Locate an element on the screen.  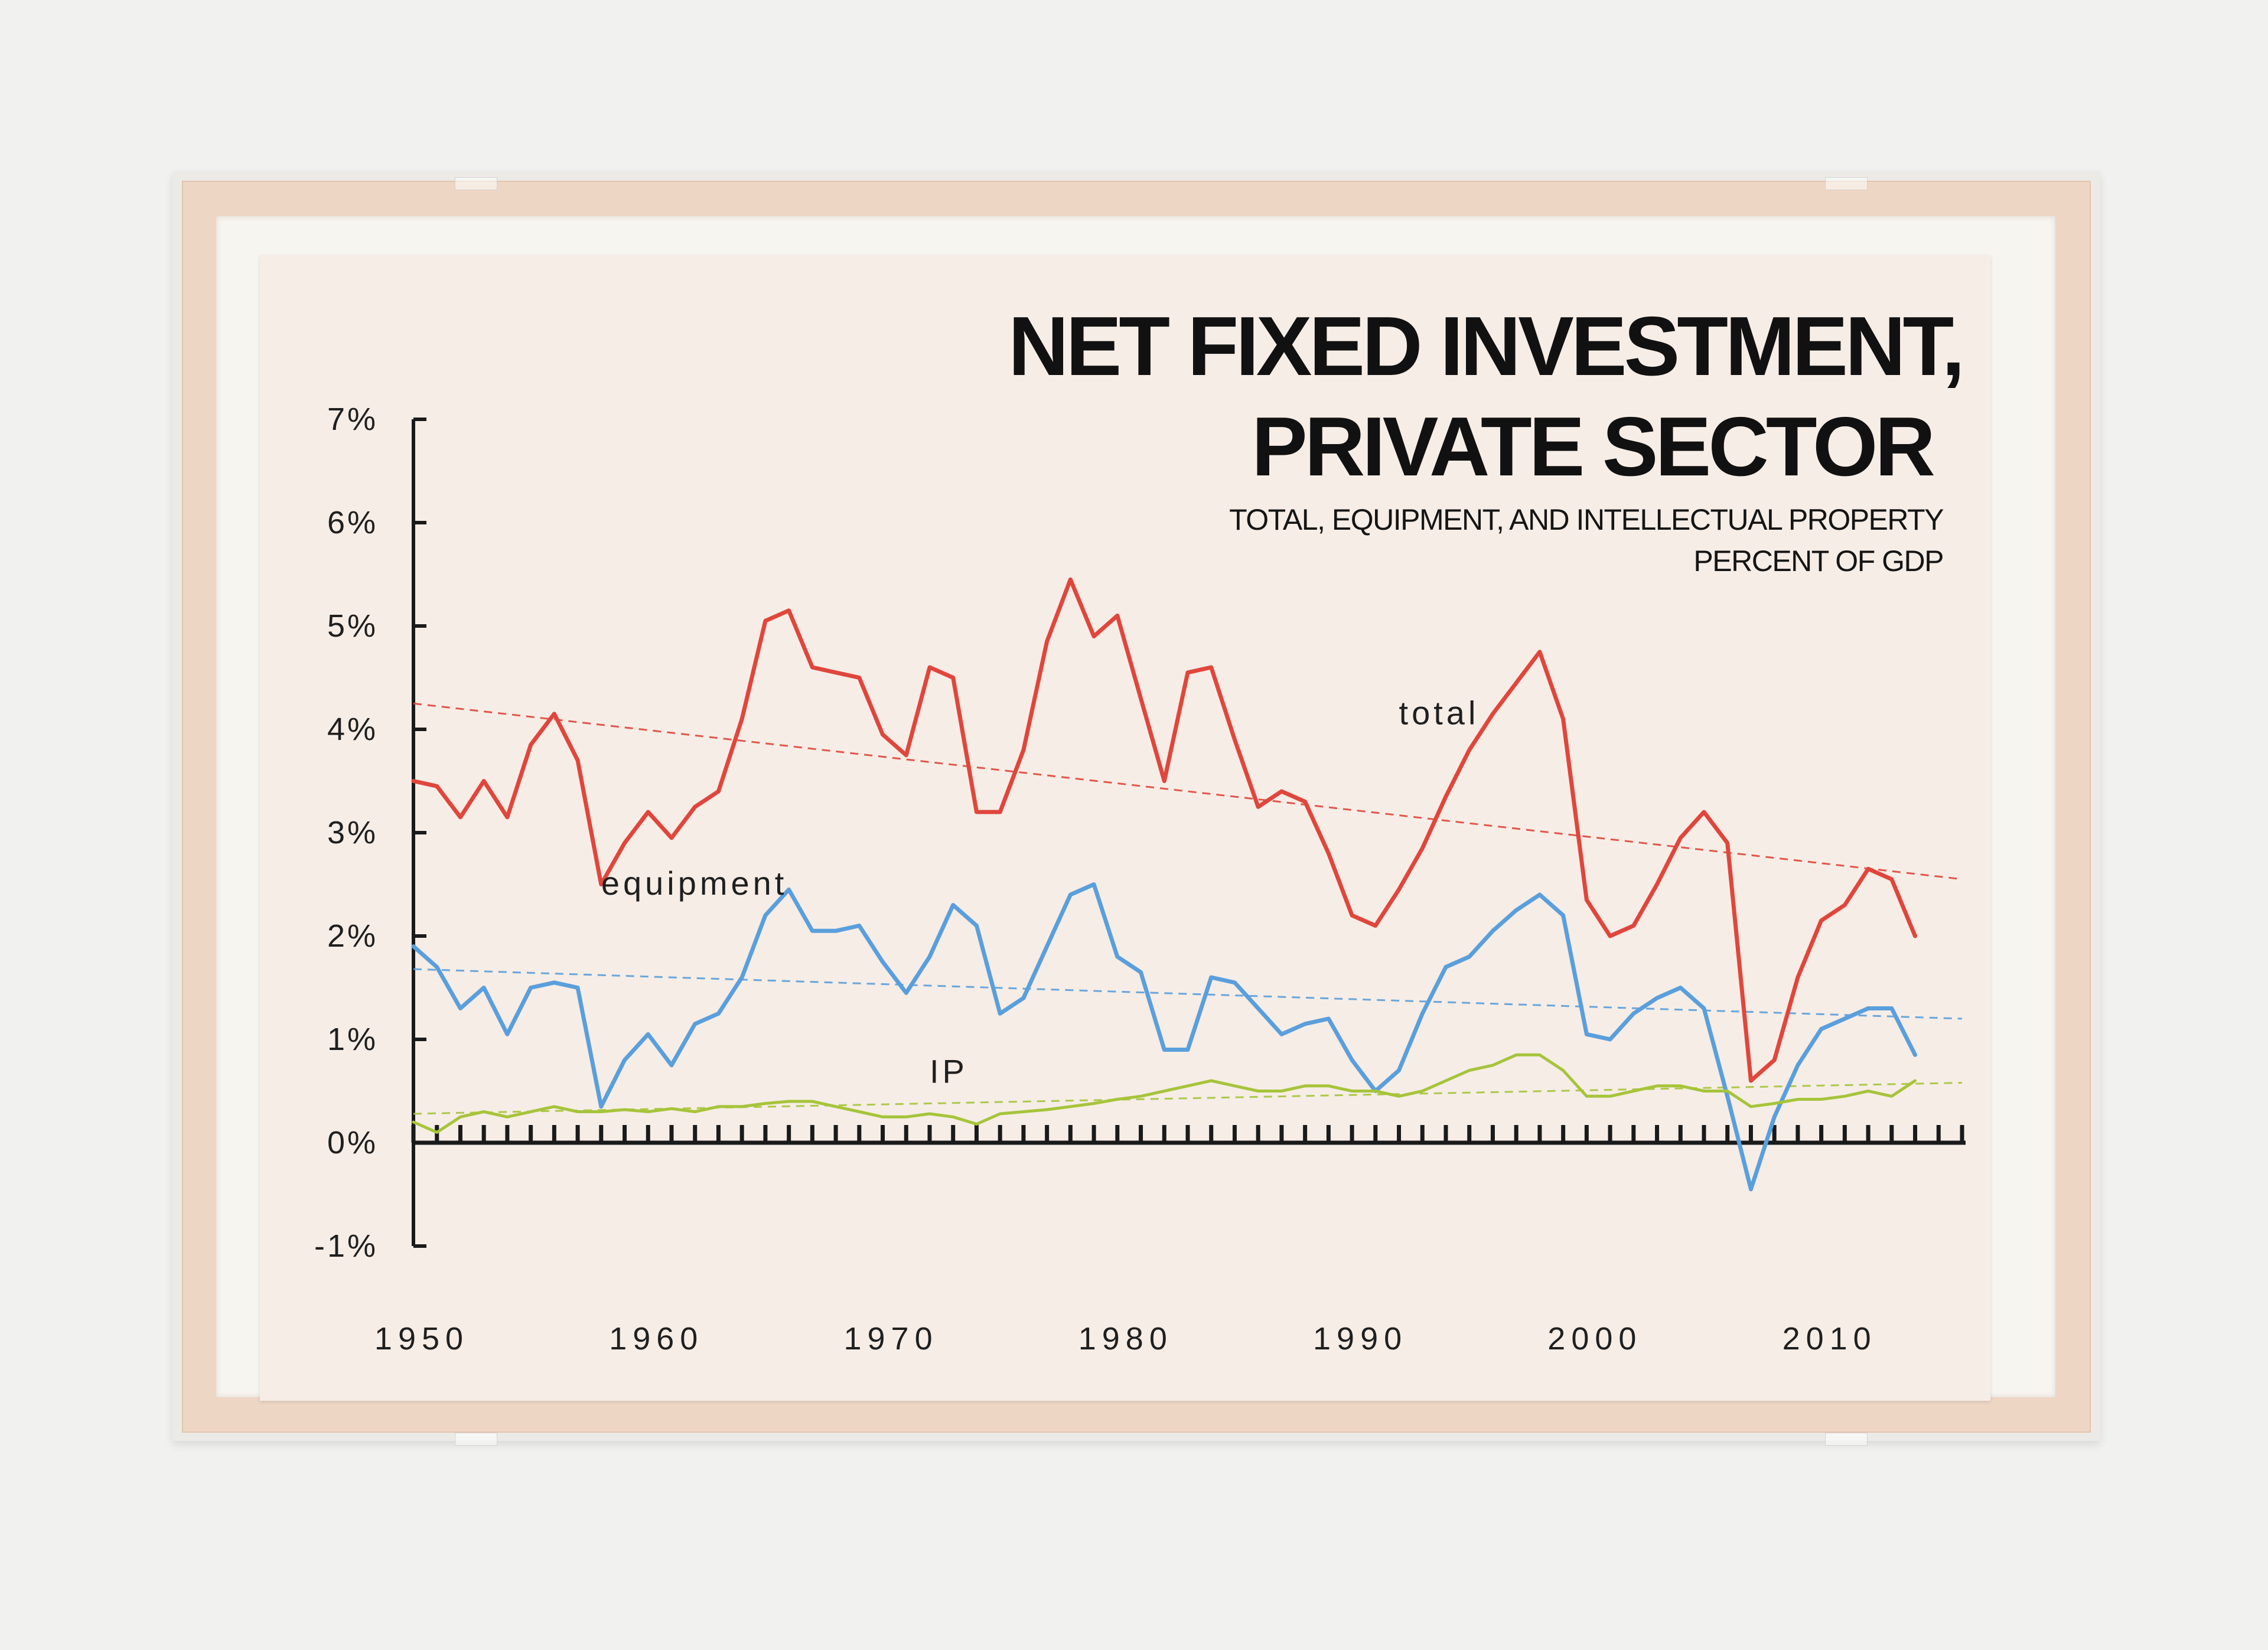
chart-subtitle-line2: PERCENT OF GDP is located at coordinates (1818, 561).